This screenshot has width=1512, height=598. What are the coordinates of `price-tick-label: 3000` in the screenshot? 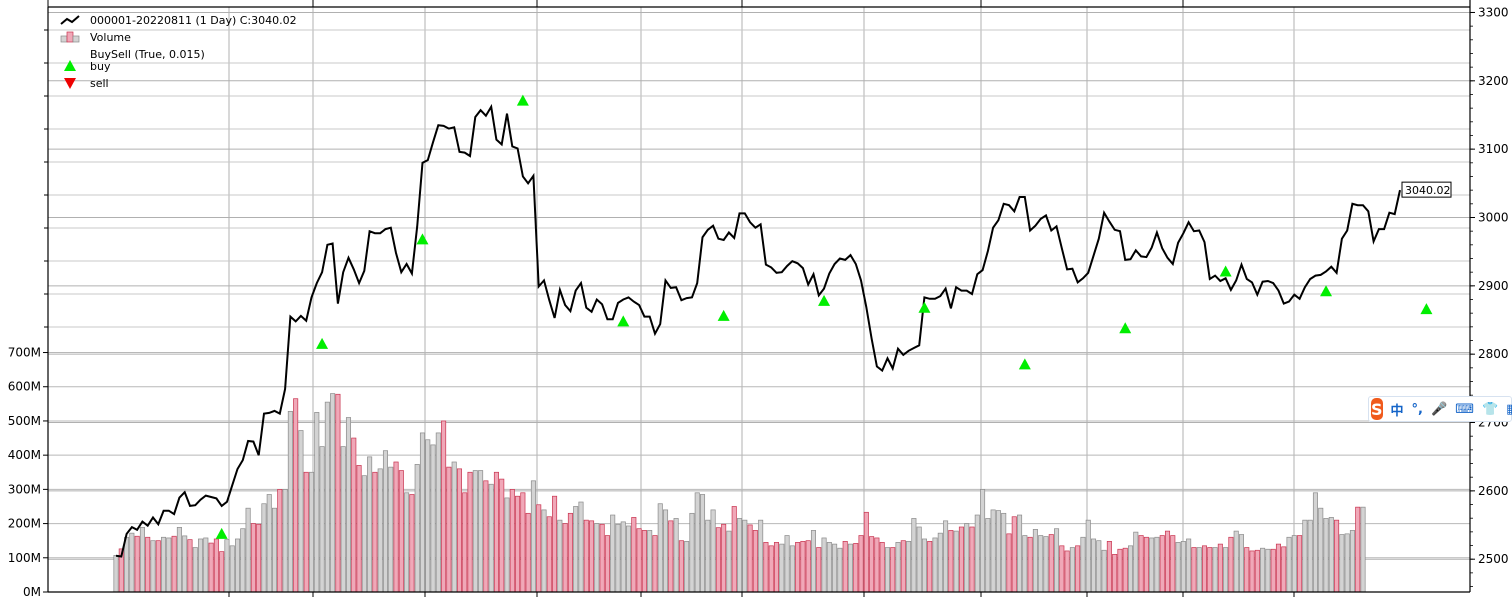 It's located at (1493, 217).